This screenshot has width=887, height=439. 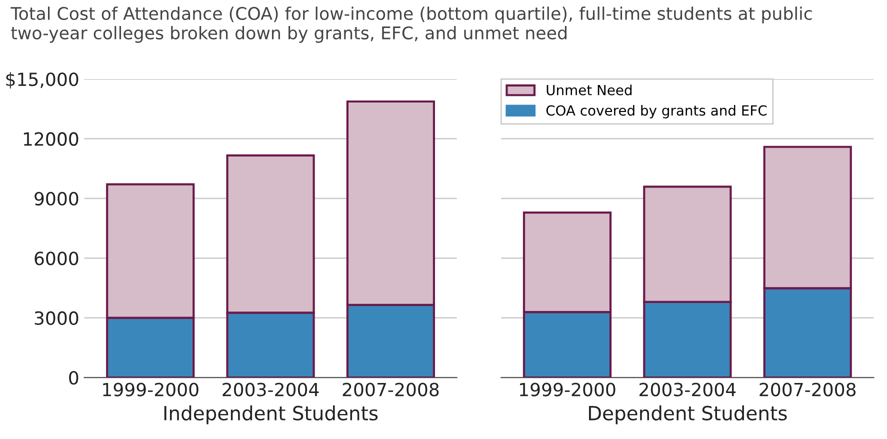 I want to click on y-tick-label: 0, so click(x=73, y=378).